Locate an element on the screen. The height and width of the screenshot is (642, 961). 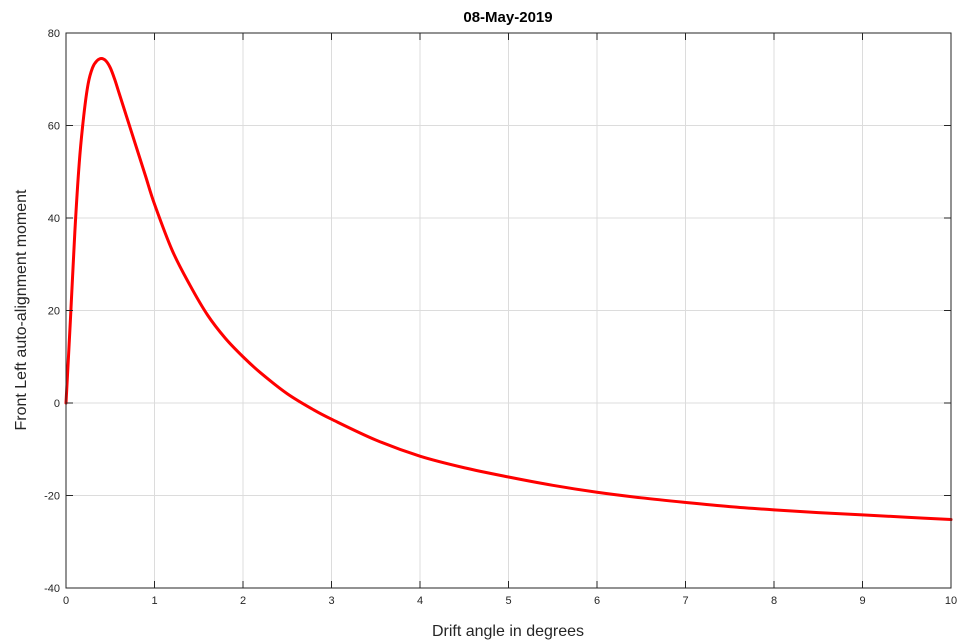
x-tick-label: 6 is located at coordinates (597, 601).